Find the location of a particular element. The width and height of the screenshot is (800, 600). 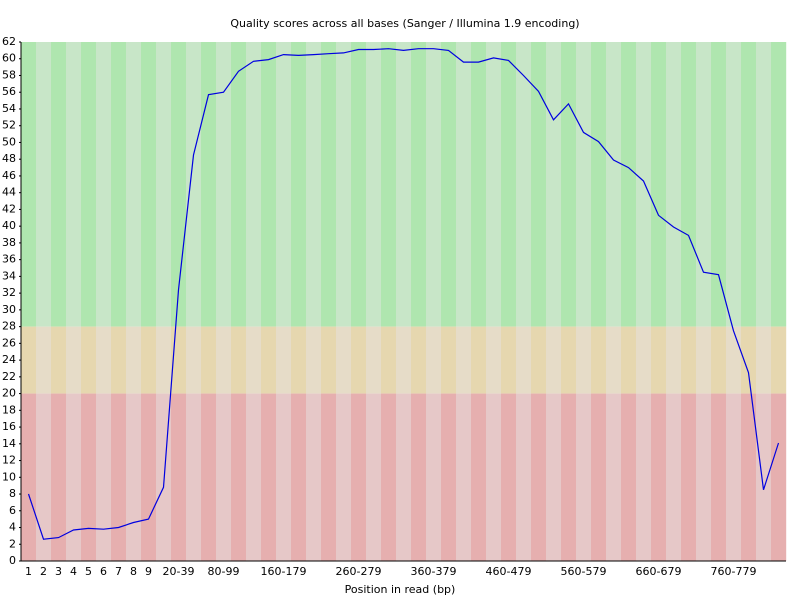

x-tick-label: 80-99 is located at coordinates (224, 571).